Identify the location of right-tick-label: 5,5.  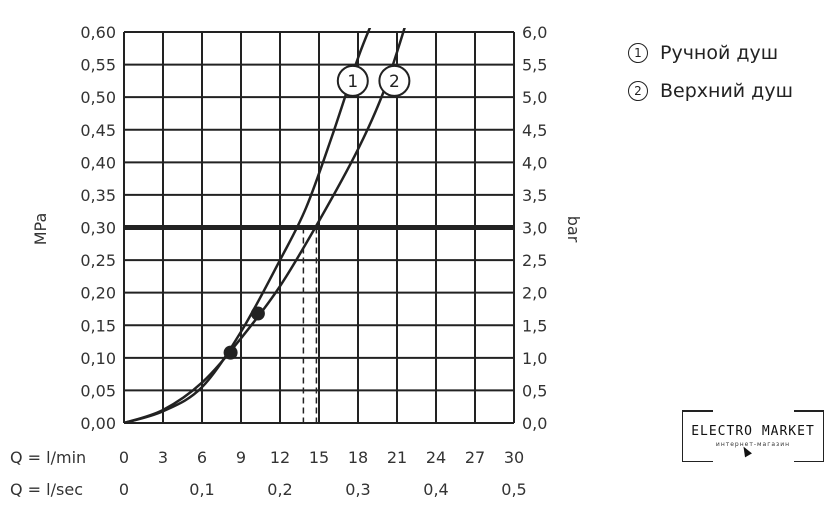
(534, 65).